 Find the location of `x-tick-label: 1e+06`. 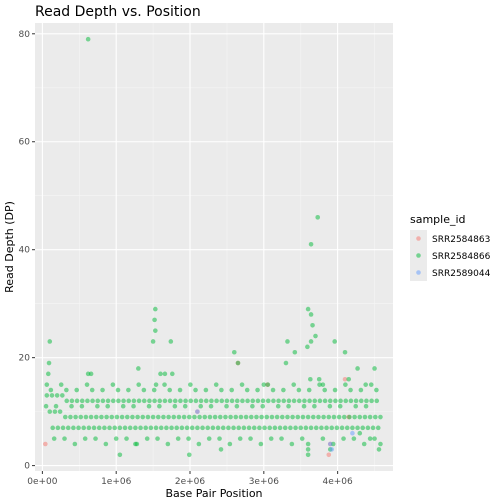

x-tick-label: 1e+06 is located at coordinates (116, 482).